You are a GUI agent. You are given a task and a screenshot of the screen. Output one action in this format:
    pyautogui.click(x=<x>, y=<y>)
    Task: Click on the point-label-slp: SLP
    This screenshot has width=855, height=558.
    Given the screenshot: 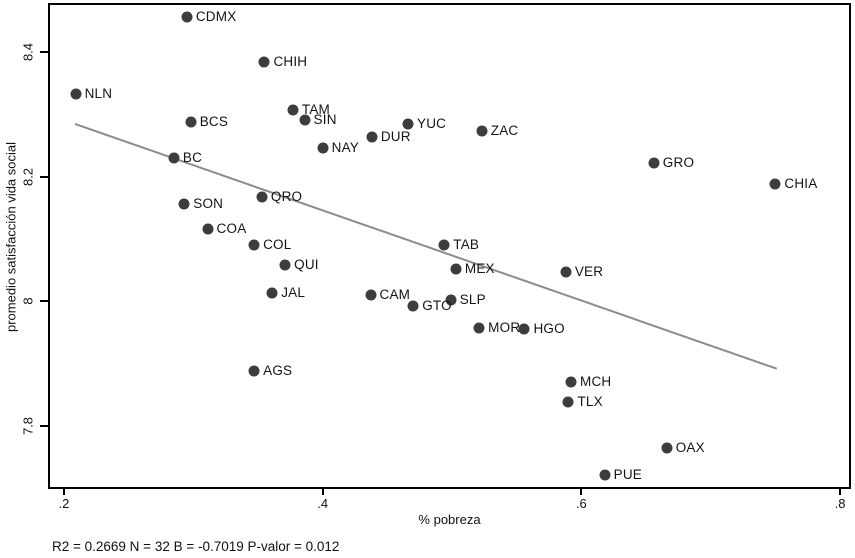 What is the action you would take?
    pyautogui.click(x=472, y=300)
    